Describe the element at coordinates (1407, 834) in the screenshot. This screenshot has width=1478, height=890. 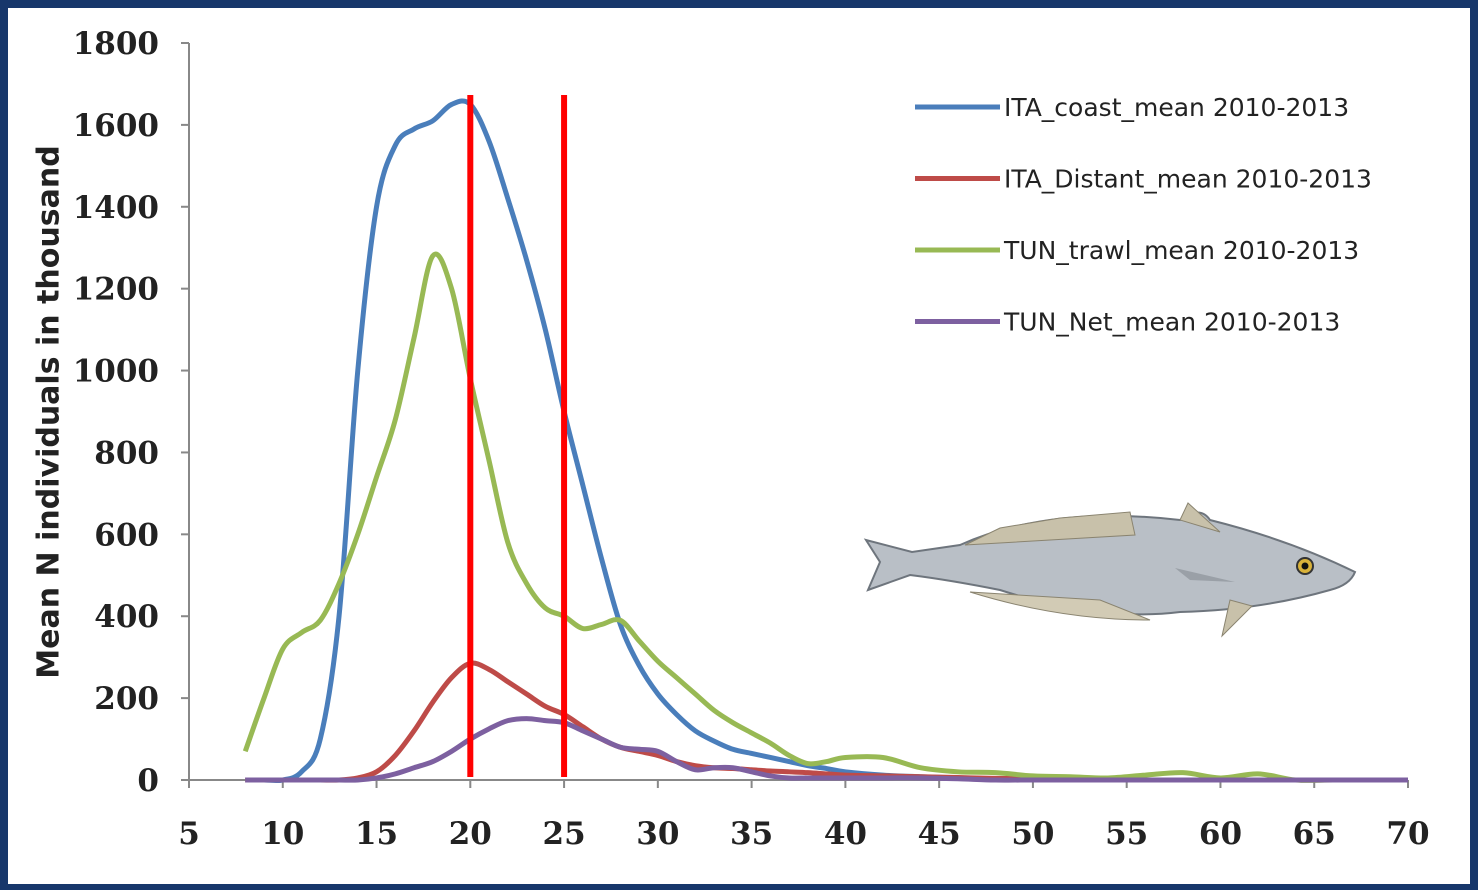
I see `x-tick-label: 70` at that location.